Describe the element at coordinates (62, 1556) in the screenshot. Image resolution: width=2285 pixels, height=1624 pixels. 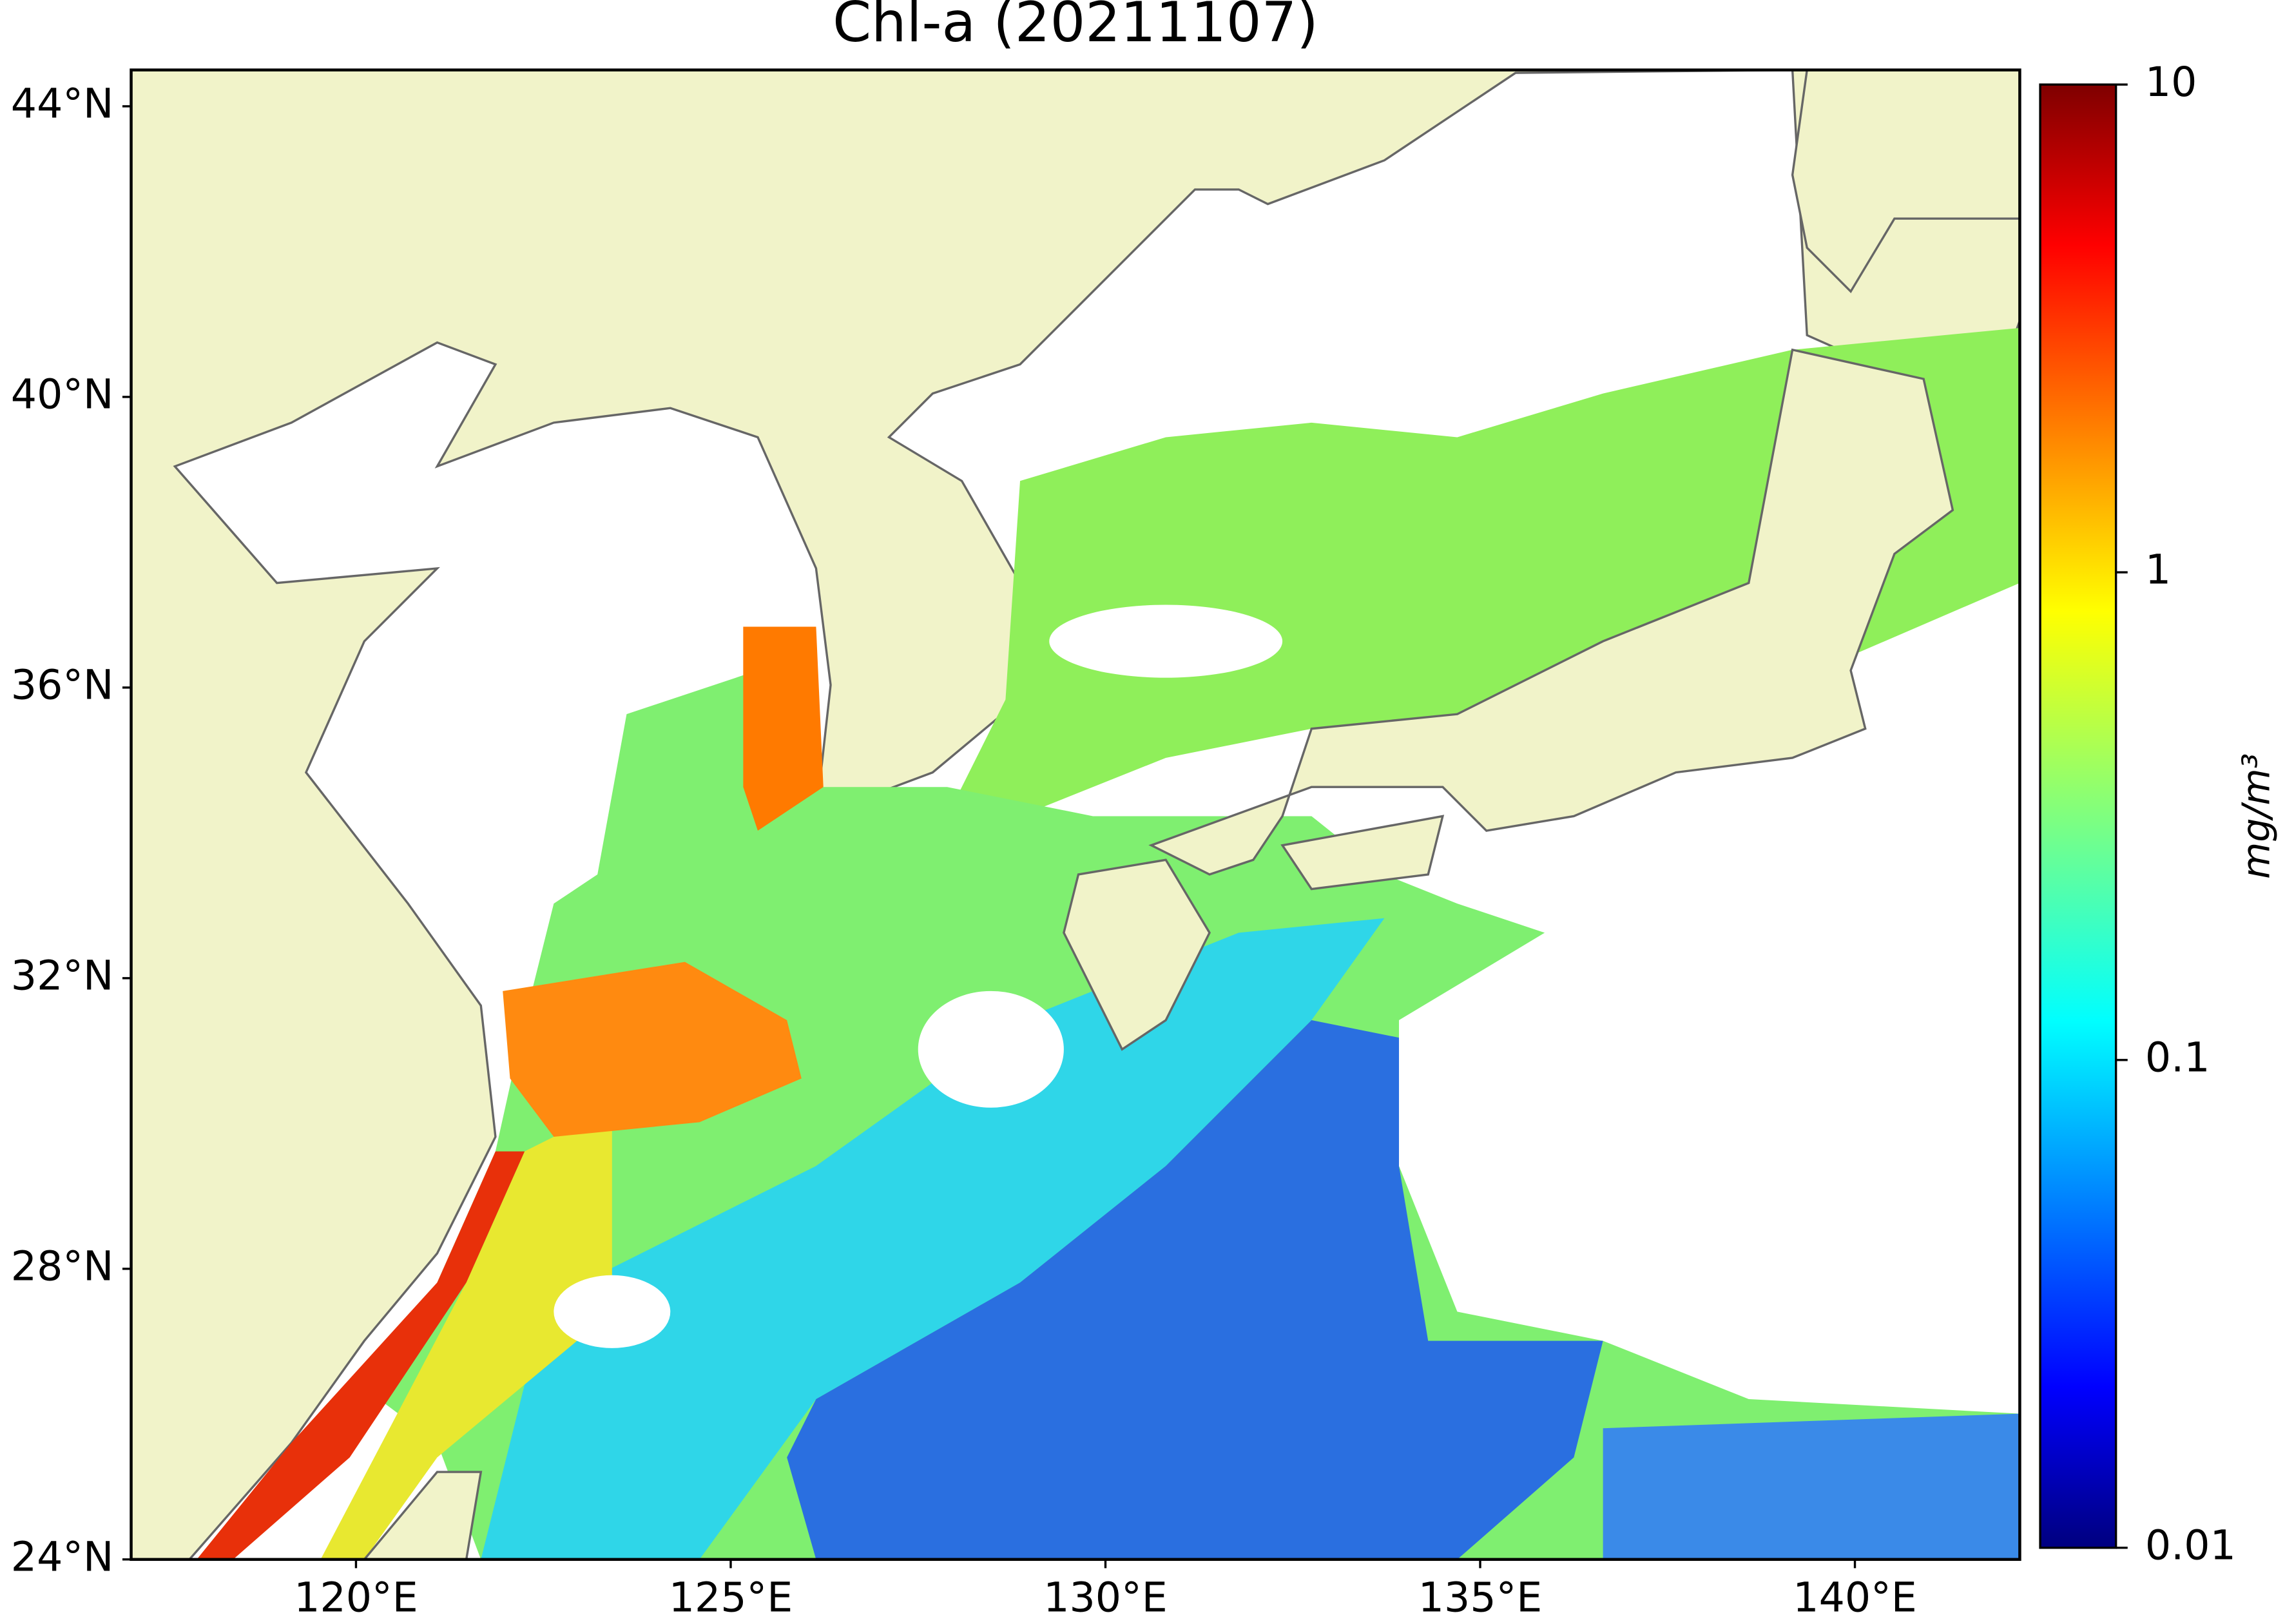
I see `y-tick-label: 24°N` at that location.